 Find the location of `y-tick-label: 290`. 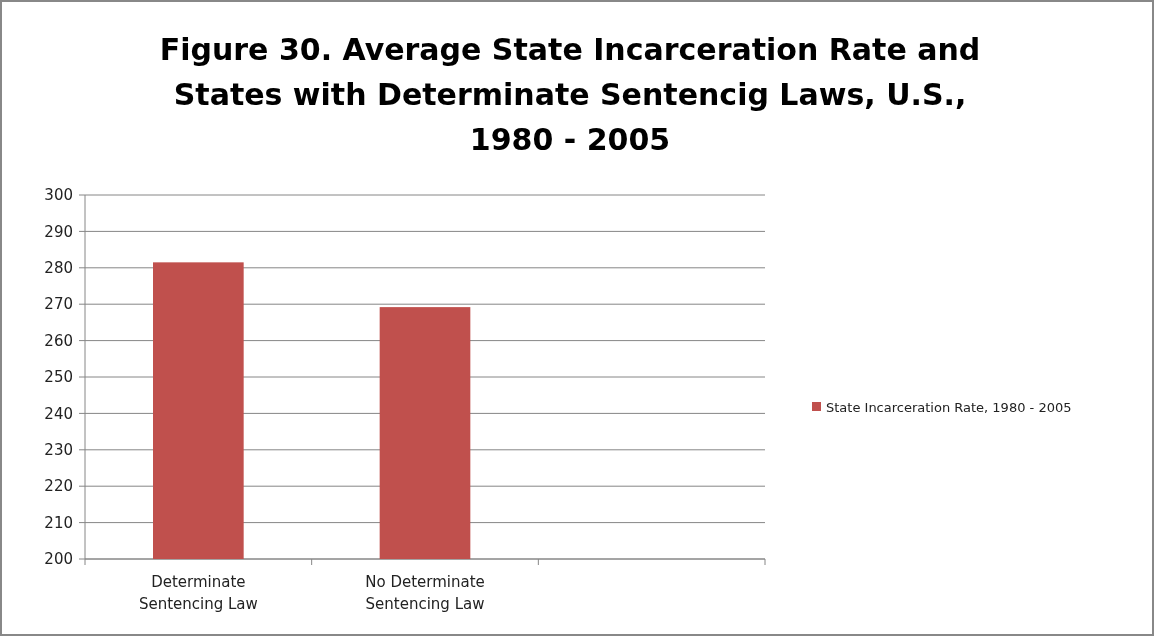

y-tick-label: 290 is located at coordinates (58, 231).